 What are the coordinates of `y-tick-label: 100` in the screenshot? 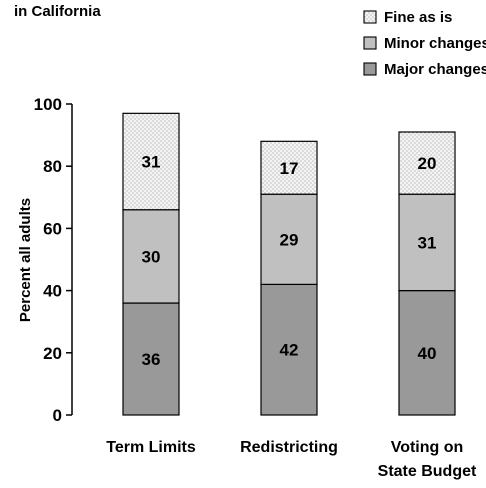 It's located at (48, 104).